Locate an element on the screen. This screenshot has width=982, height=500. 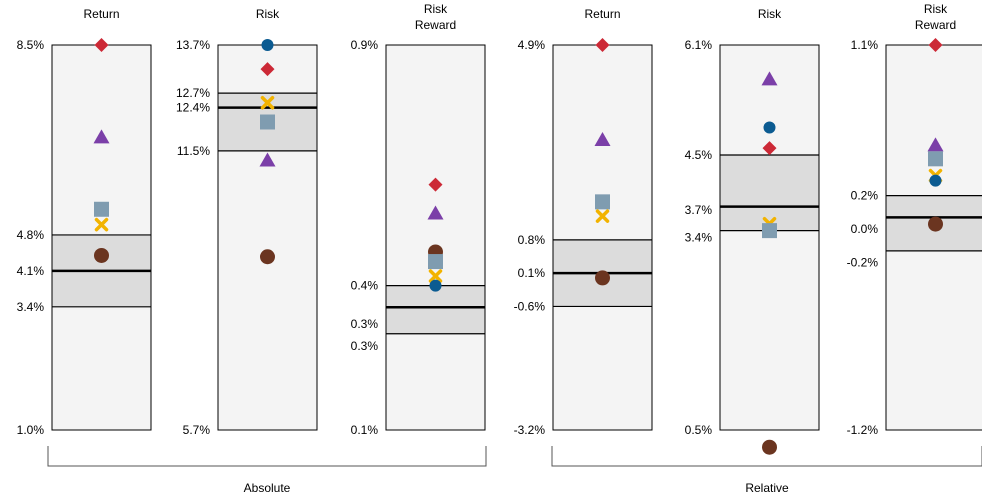
tick-label: 0.2% is located at coordinates (865, 196).